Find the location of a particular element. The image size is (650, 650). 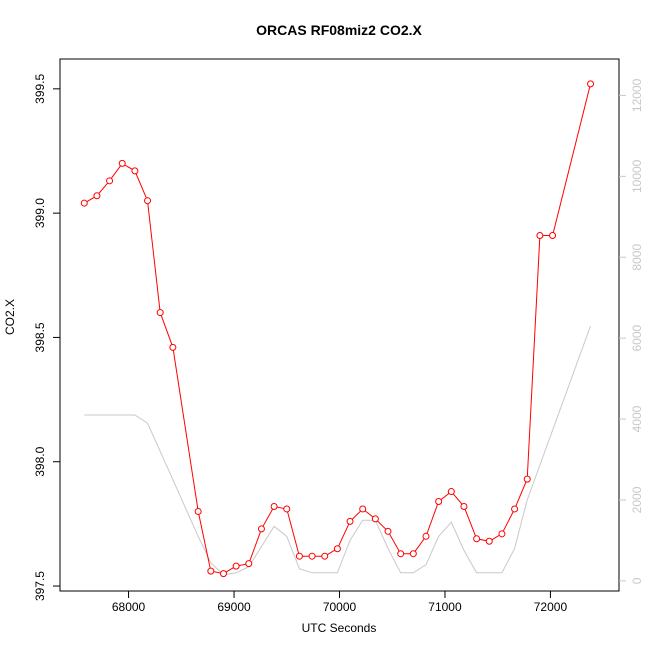

y-right-tick-label: 2000 is located at coordinates (637, 499).